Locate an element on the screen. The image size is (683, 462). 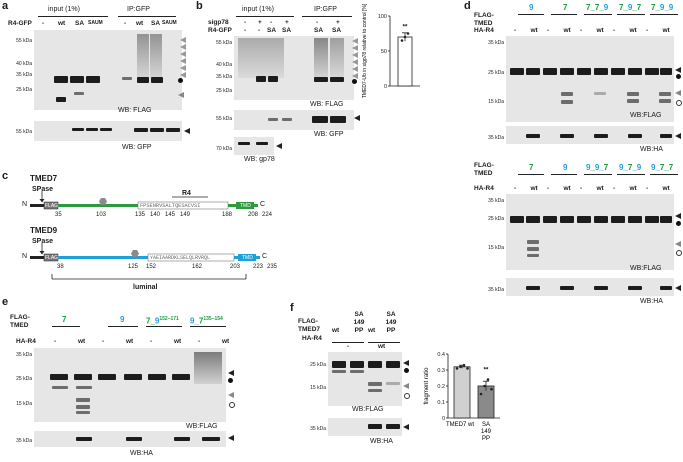
tmed7-tmd-label: TMD is located at coordinates (245, 206).